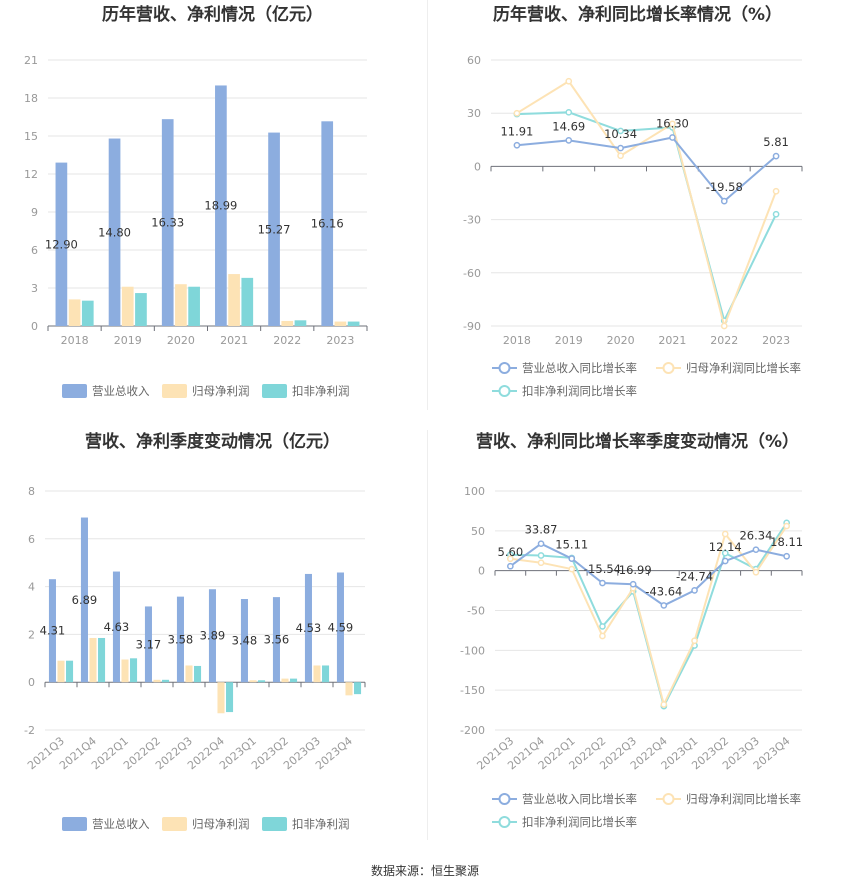 The height and width of the screenshot is (891, 850). What do you see at coordinates (564, 368) in the screenshot?
I see `legend-item: 营业总收入同比增长率` at bounding box center [564, 368].